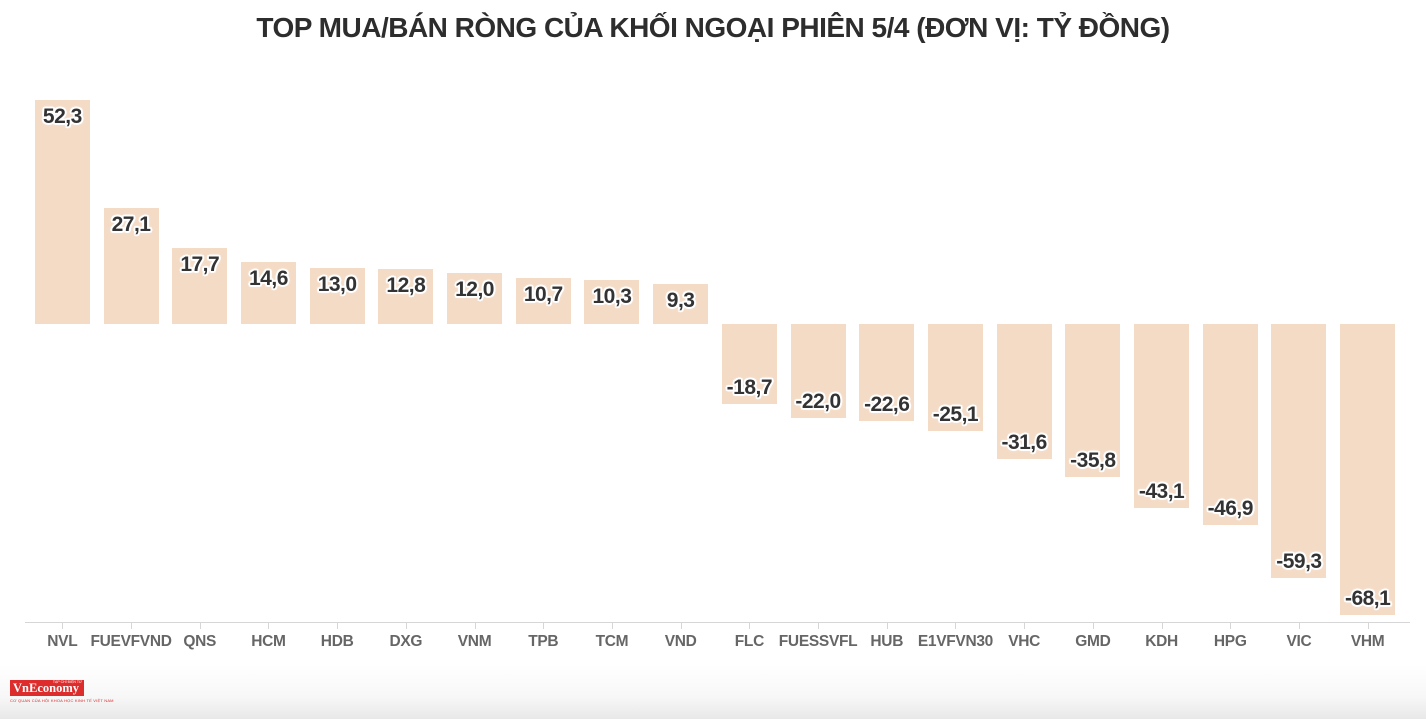  What do you see at coordinates (62, 641) in the screenshot?
I see `x-tick-label-NVL: NVL` at bounding box center [62, 641].